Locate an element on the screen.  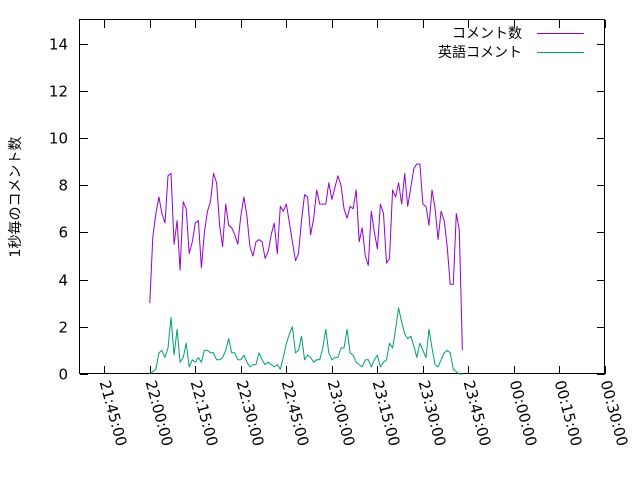
y-axis-title: 1秒毎のコメント数 is located at coordinates (16, 197).